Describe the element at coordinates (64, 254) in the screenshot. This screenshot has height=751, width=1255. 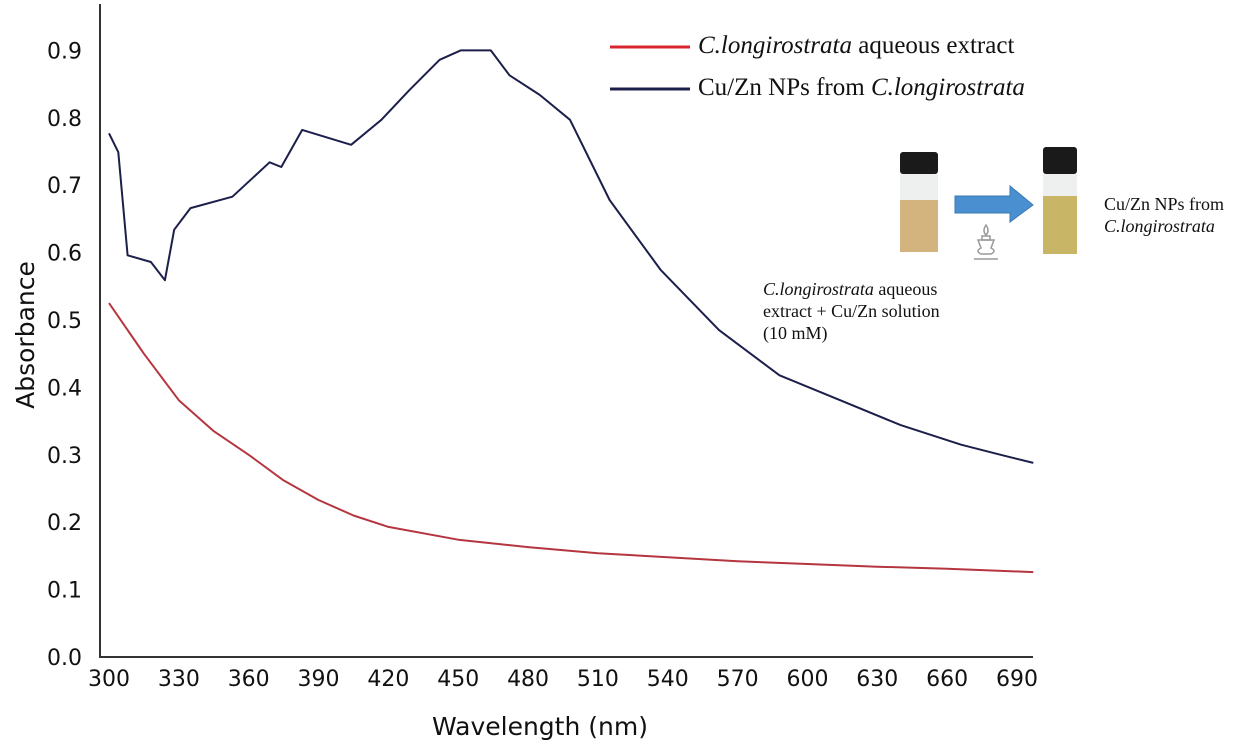
I see `y-tick-label: 0.6` at that location.